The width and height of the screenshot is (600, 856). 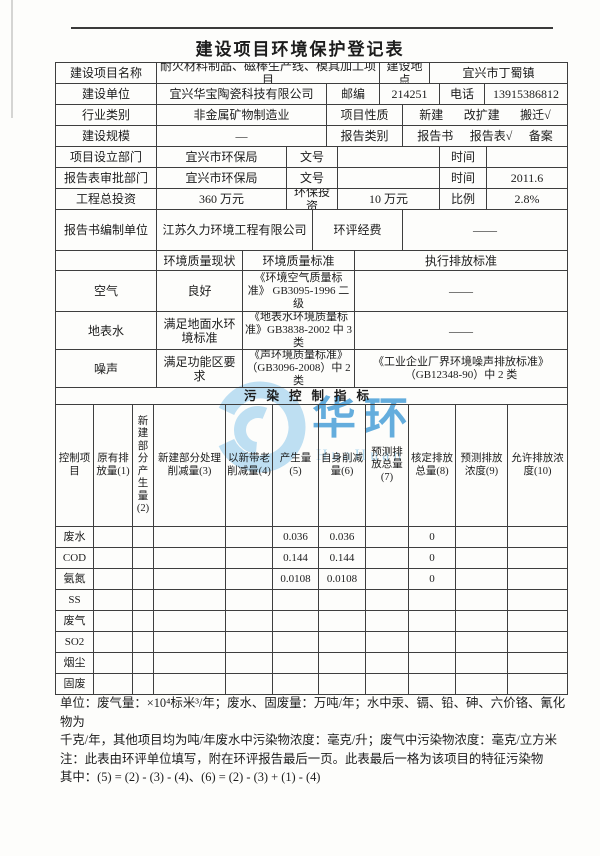 What do you see at coordinates (106, 136) in the screenshot?
I see `scale-label: 建设规模` at bounding box center [106, 136].